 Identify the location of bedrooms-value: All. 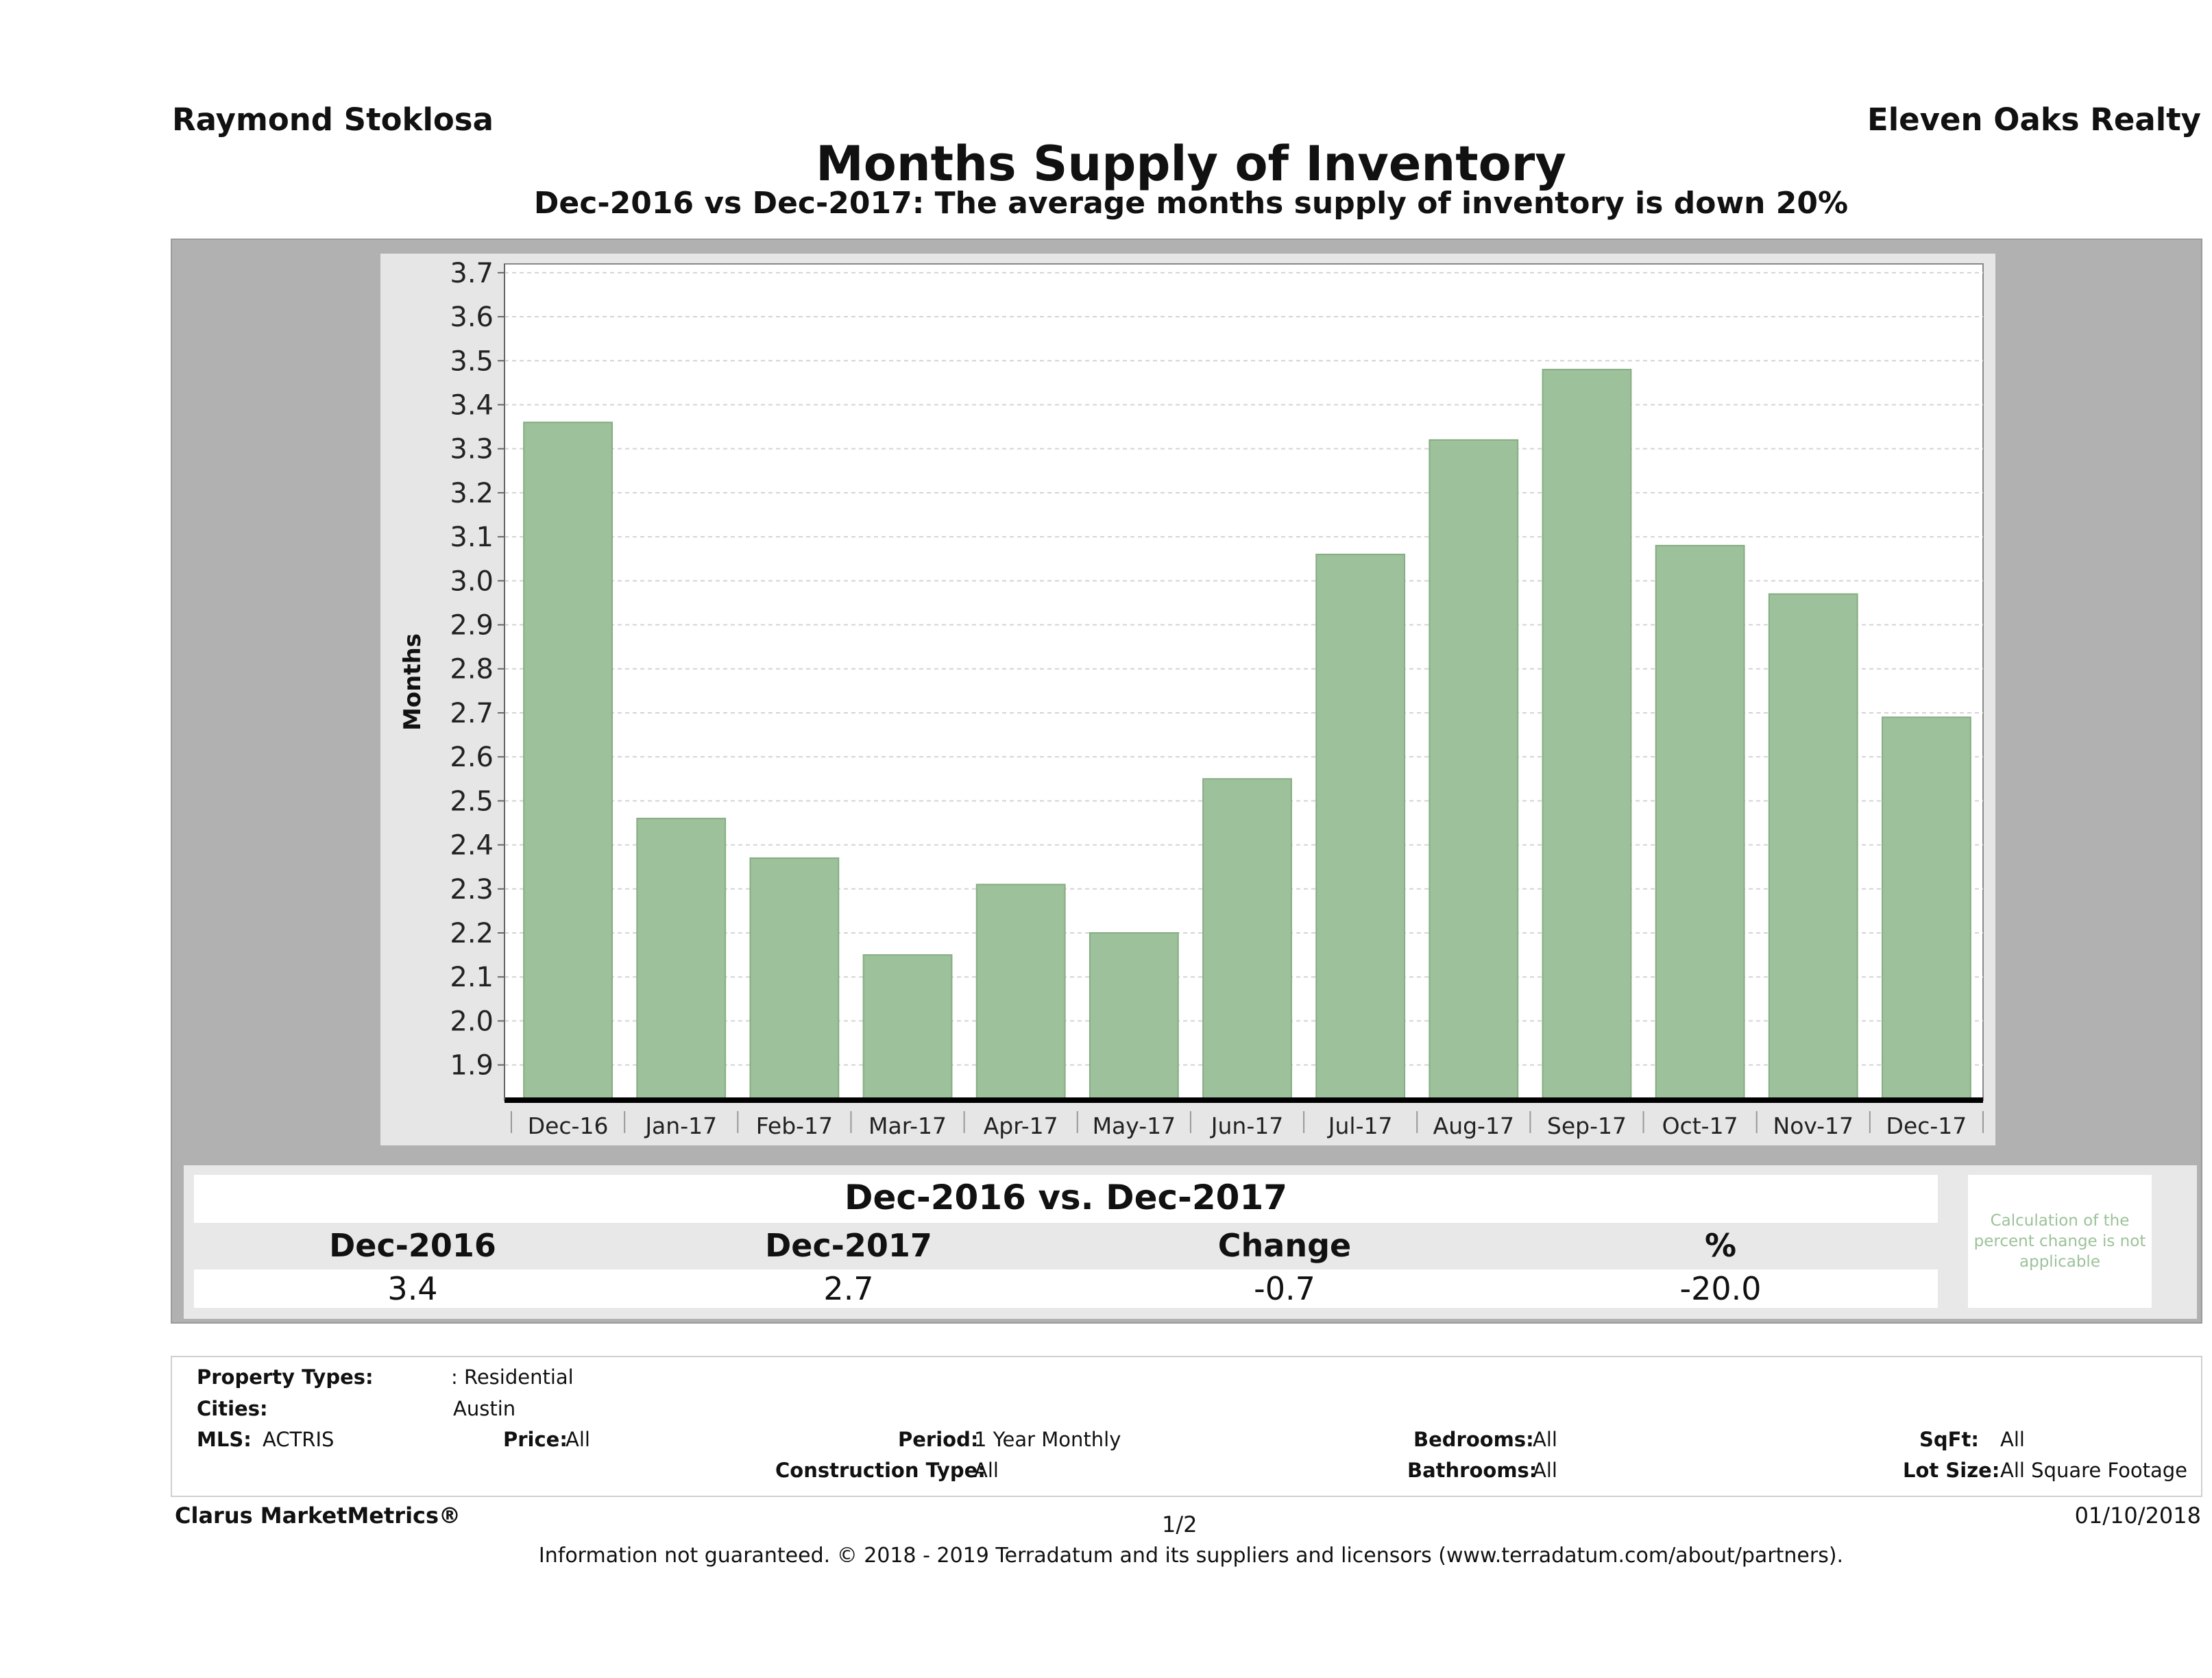
(1545, 1439).